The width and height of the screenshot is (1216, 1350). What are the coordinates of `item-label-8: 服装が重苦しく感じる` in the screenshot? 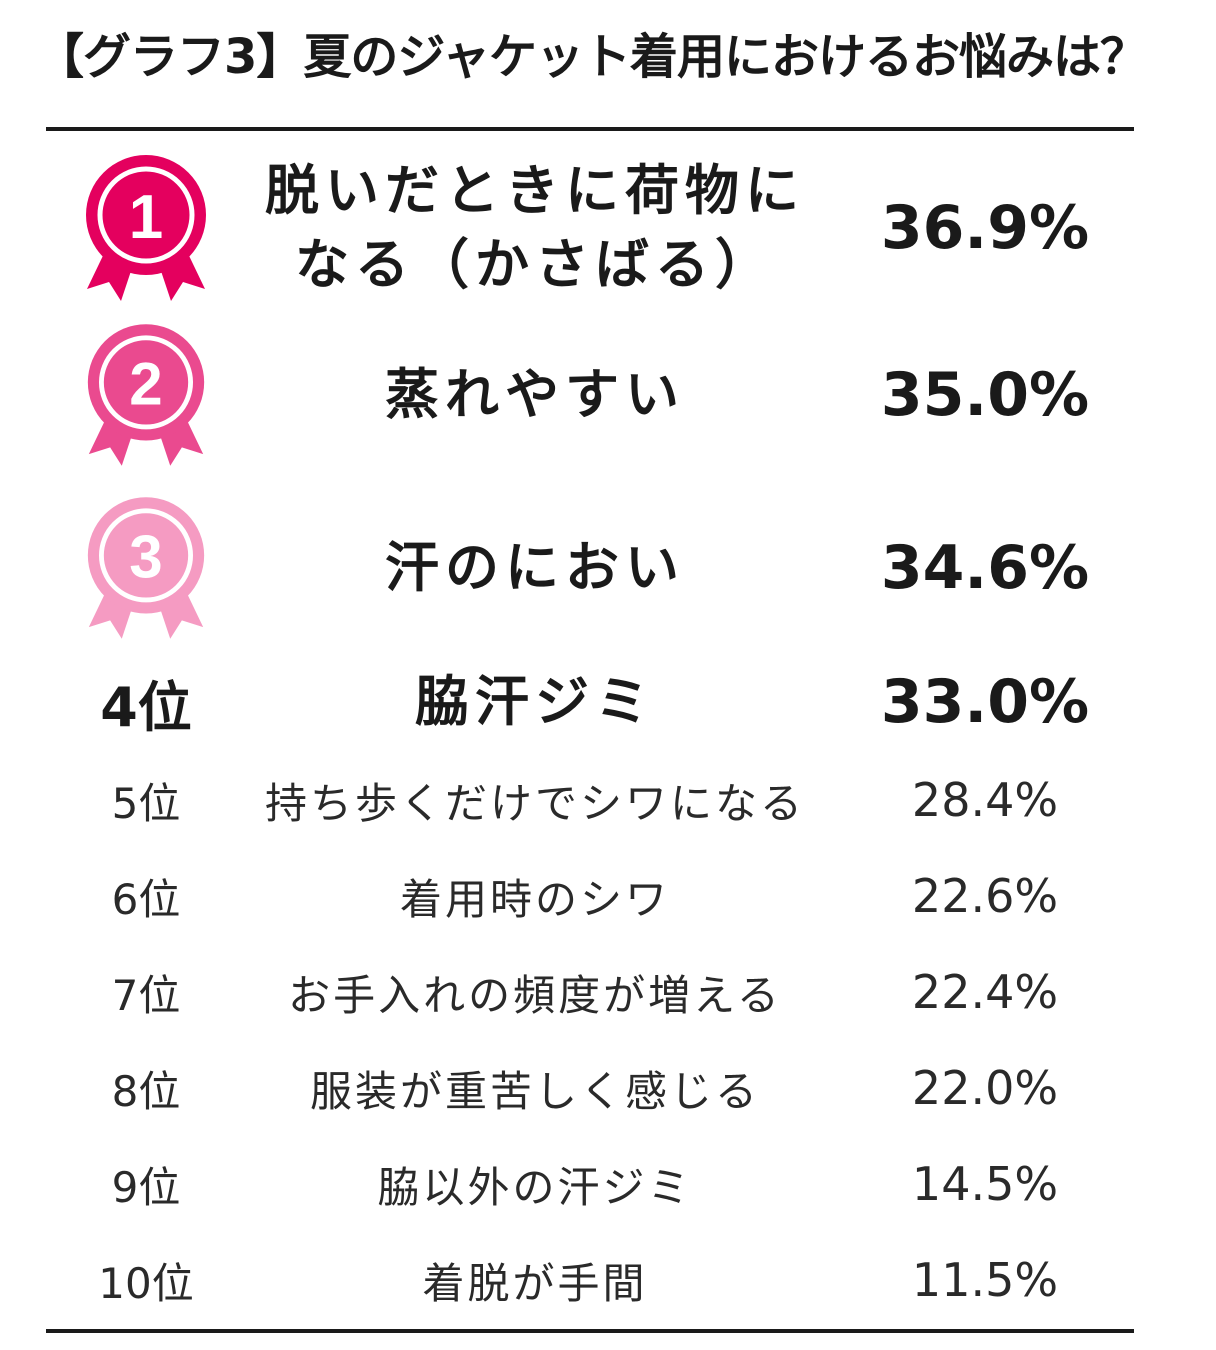 It's located at (535, 1088).